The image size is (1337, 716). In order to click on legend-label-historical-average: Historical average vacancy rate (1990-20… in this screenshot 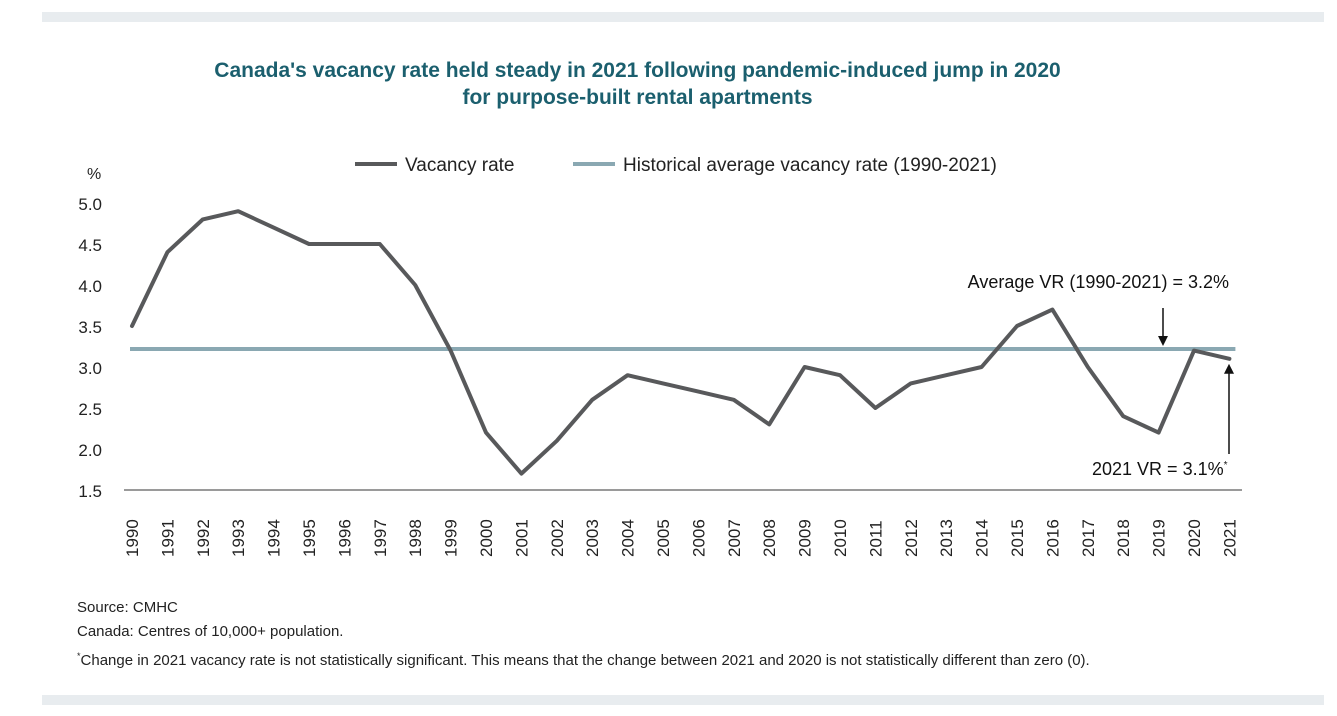, I will do `click(810, 165)`.